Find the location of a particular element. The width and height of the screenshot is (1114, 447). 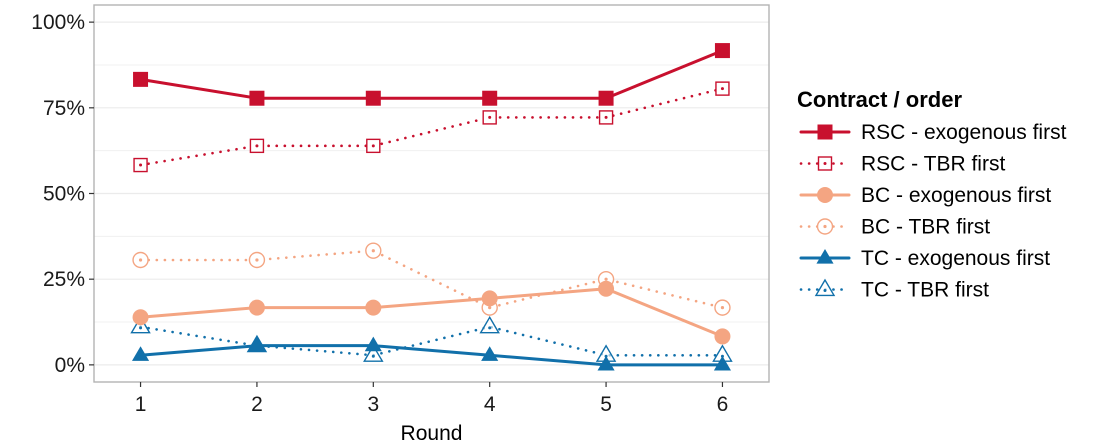

series-tc-tbr-first is located at coordinates (431, 338).